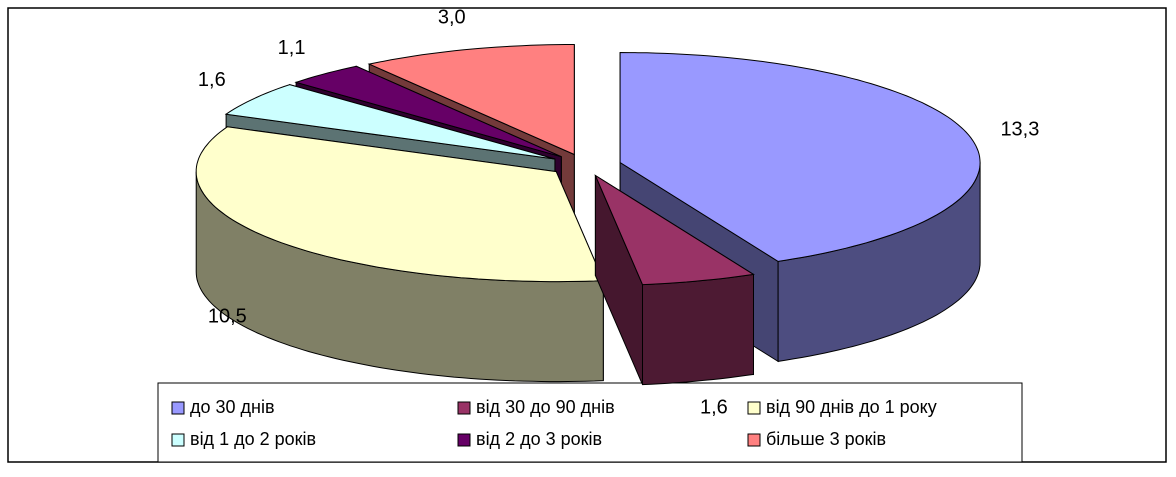 Image resolution: width=1176 pixels, height=477 pixels. I want to click on legend-label: від 2 до 3 років, so click(539, 439).